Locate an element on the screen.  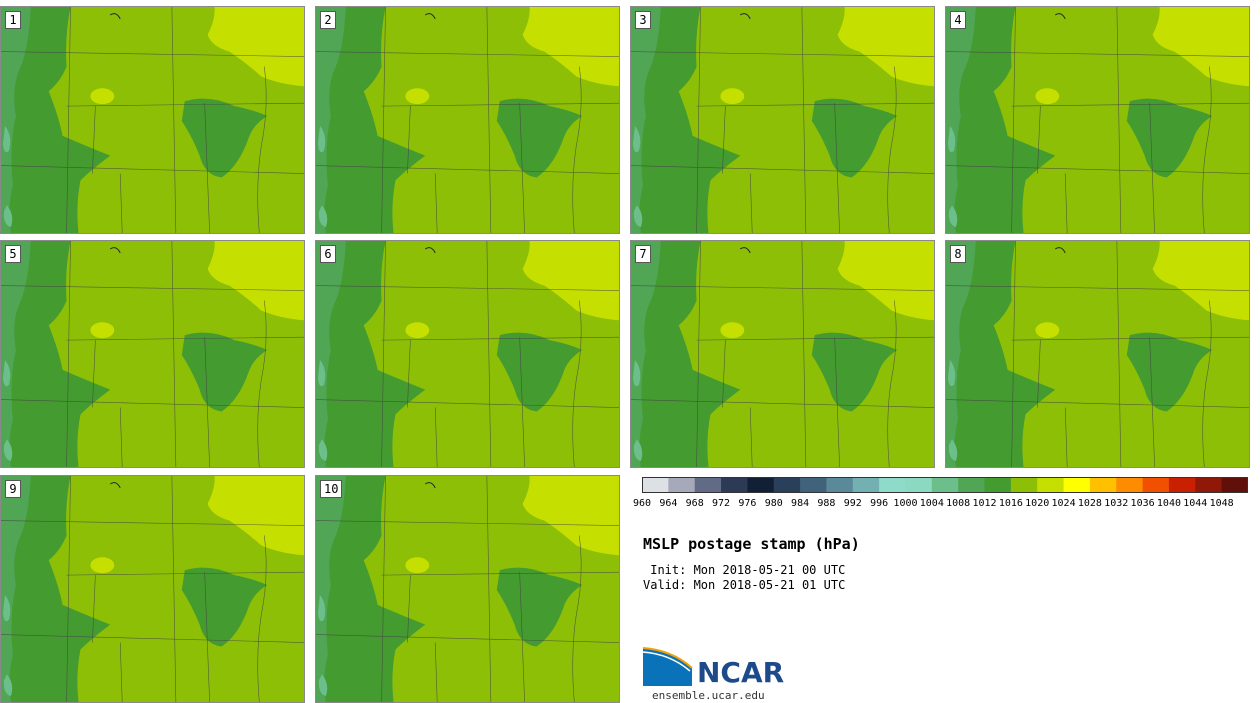
colorbar-tick-label: 972 is located at coordinates (721, 503).